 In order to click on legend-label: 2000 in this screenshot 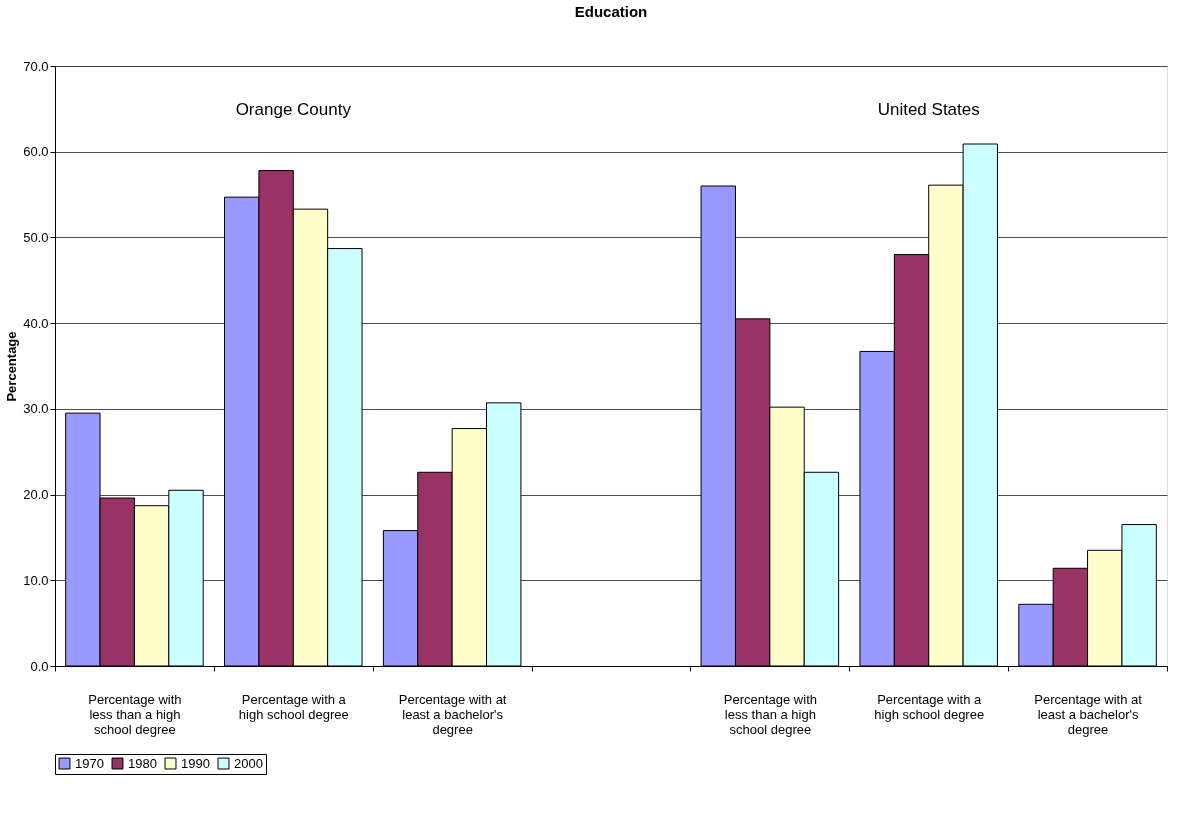, I will do `click(248, 763)`.